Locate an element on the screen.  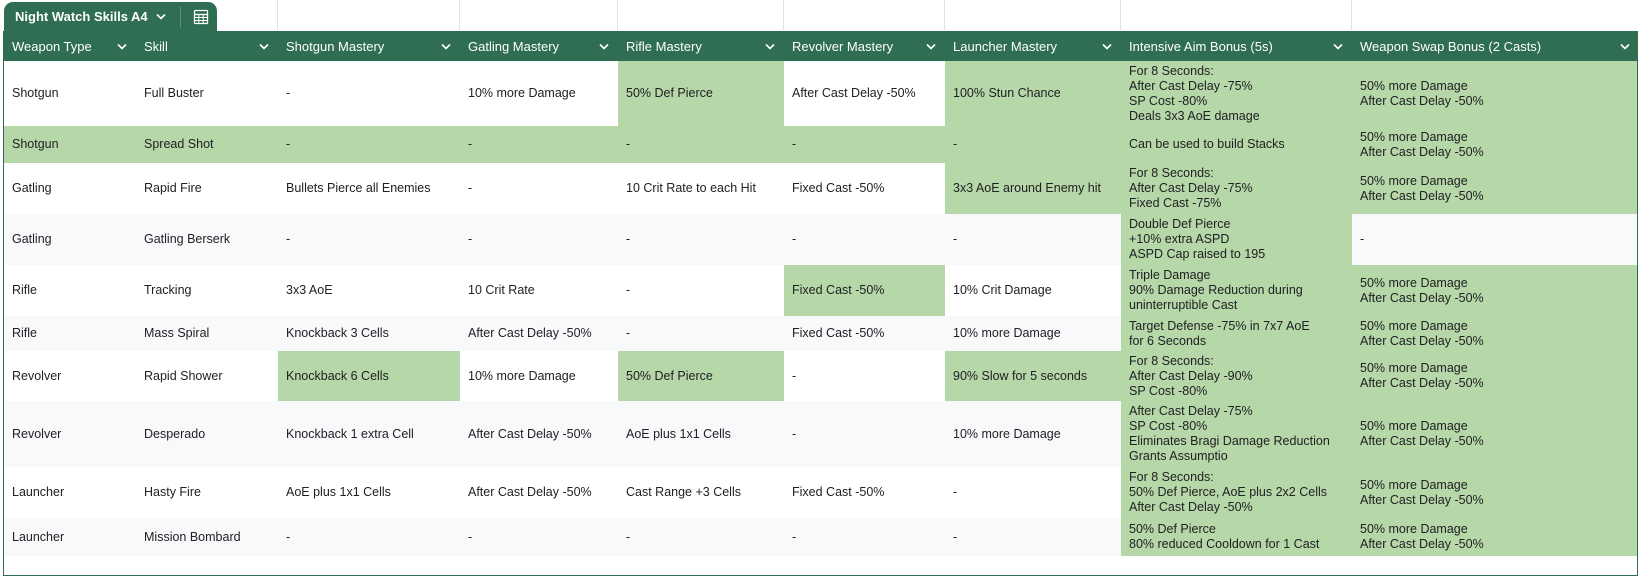
table-cell-revolver-mastery: After Cast Delay -50% is located at coordinates (864, 93).